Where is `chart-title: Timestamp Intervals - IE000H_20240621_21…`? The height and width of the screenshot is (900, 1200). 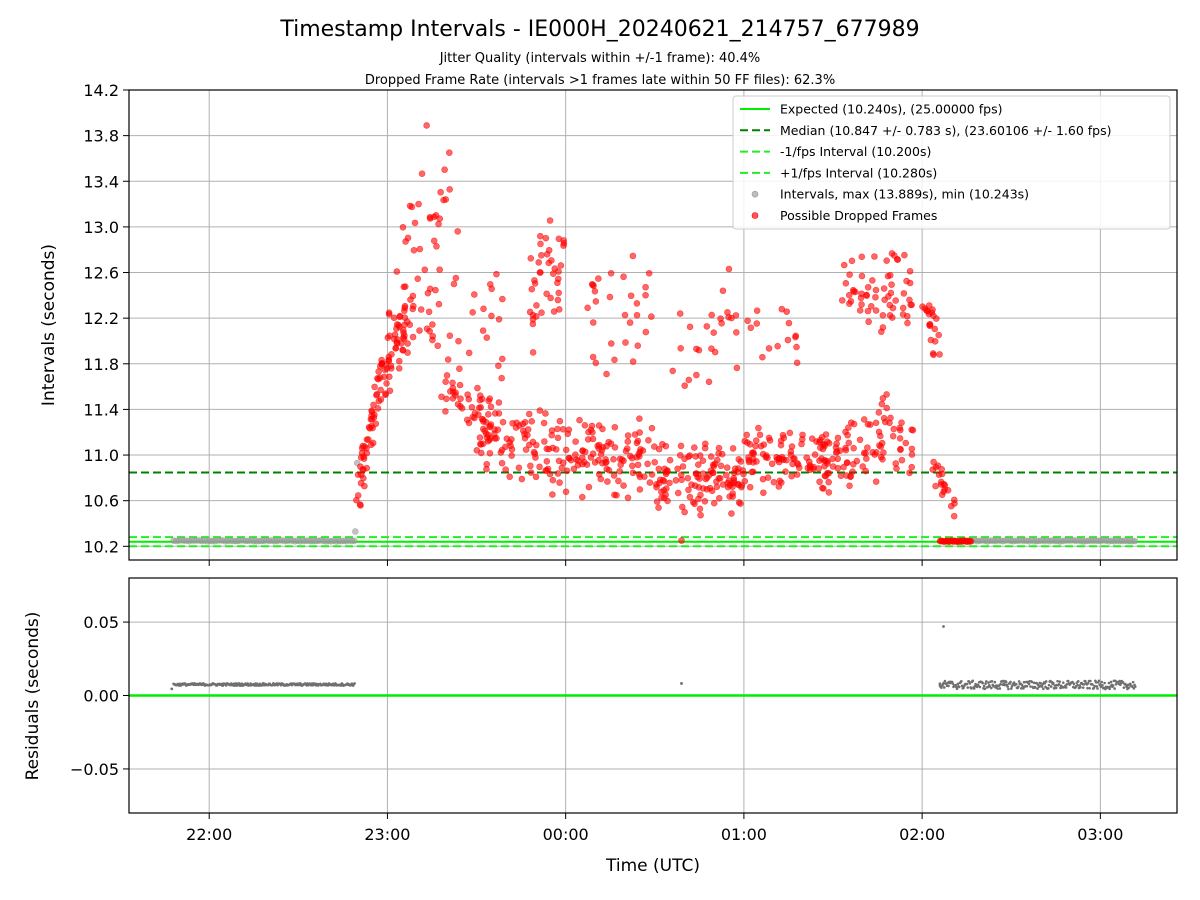
chart-title: Timestamp Intervals - IE000H_20240621_21… is located at coordinates (599, 29).